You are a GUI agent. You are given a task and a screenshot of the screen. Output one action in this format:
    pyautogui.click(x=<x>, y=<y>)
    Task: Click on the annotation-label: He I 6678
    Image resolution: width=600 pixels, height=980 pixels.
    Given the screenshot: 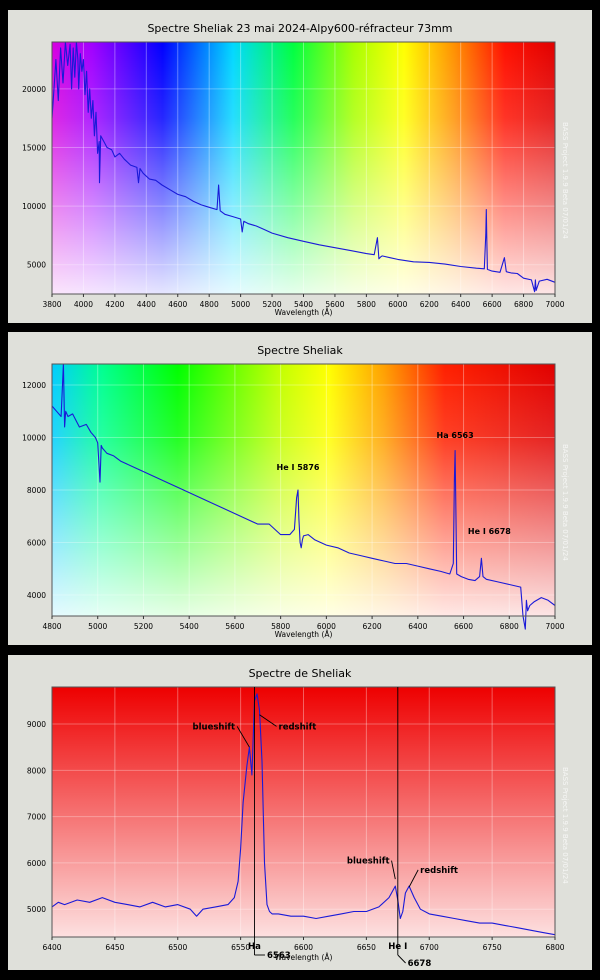 What is the action you would take?
    pyautogui.click(x=489, y=531)
    